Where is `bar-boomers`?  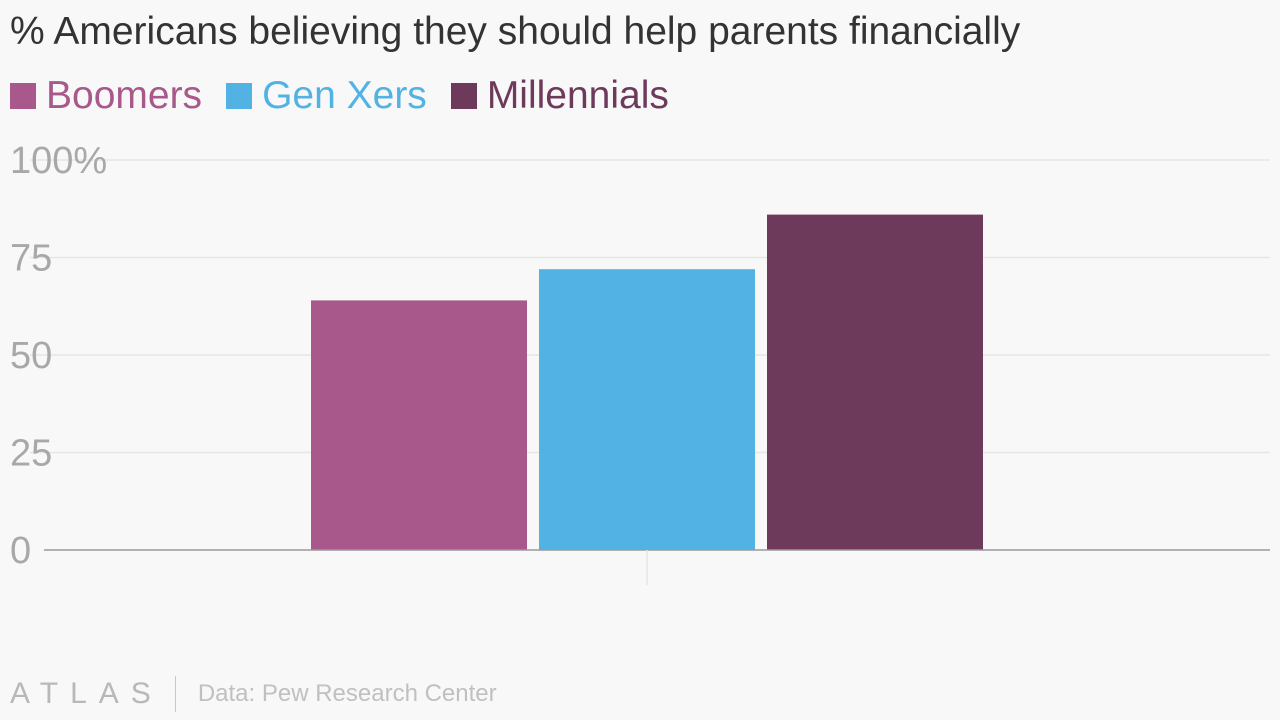
bar-boomers is located at coordinates (419, 425).